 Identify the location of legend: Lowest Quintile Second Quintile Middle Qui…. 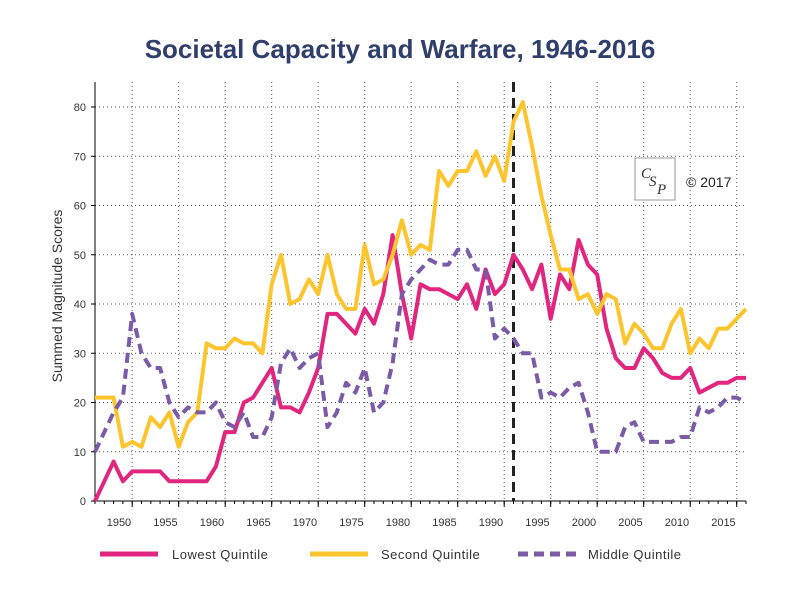
(391, 554).